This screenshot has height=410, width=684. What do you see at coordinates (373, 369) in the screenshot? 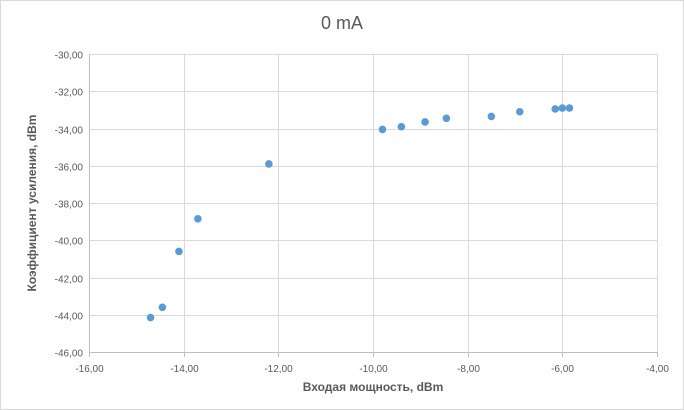
I see `x-tick-label: -10,00` at bounding box center [373, 369].